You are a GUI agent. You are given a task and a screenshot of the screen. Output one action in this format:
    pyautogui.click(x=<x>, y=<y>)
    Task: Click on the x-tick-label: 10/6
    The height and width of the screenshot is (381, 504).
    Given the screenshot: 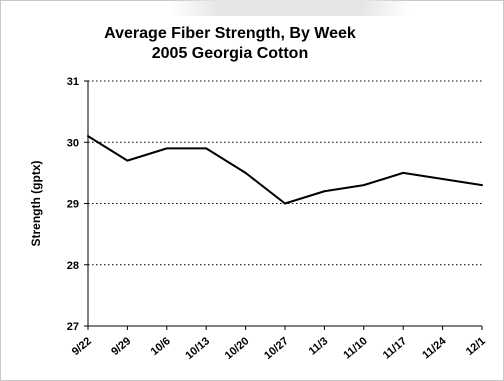 What is the action you would take?
    pyautogui.click(x=161, y=346)
    